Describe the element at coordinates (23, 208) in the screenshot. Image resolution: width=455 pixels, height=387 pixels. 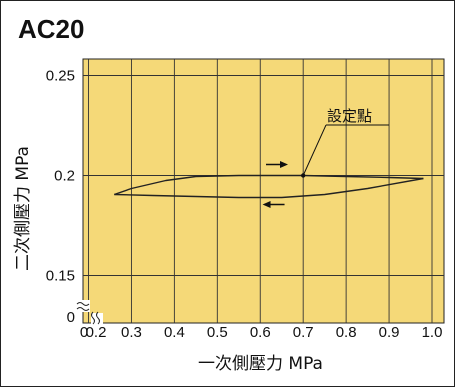
I see `y-axis-label: 二次側壓力 MPa` at that location.